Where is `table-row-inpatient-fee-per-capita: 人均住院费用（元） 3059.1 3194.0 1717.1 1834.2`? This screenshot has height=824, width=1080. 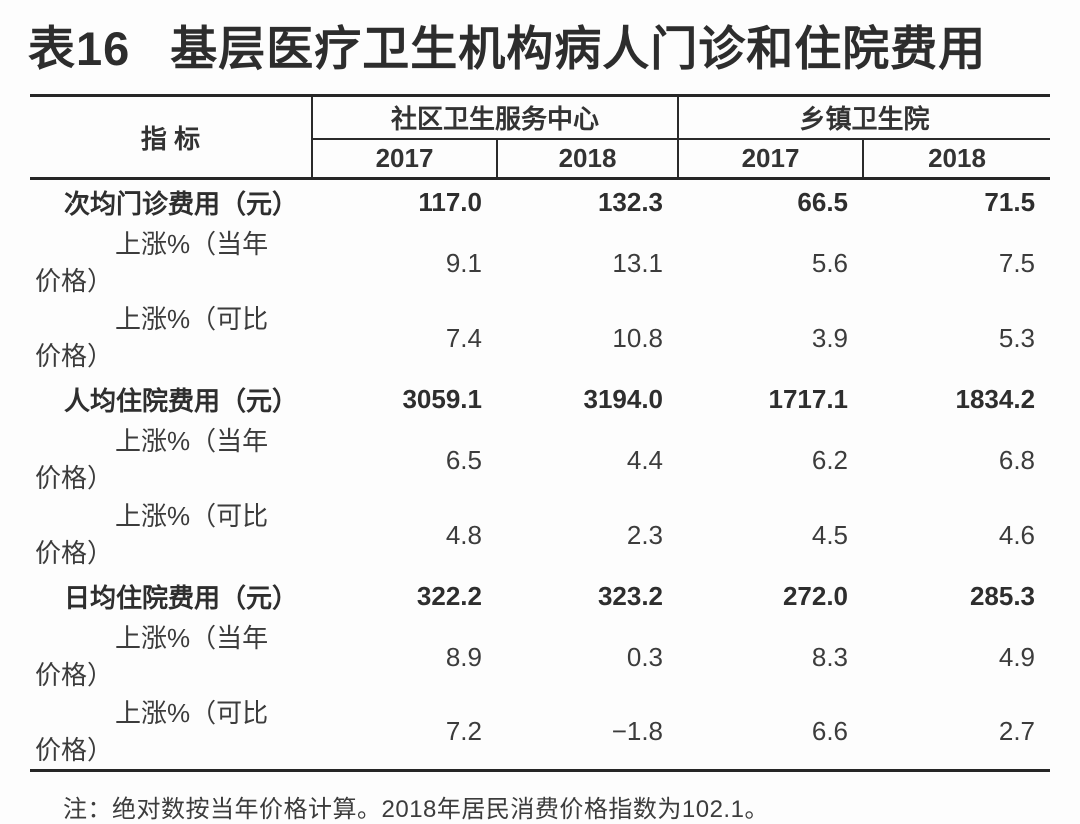 table-row-inpatient-fee-per-capita: 人均住院费用（元） 3059.1 3194.0 1717.1 1834.2 is located at coordinates (540, 399).